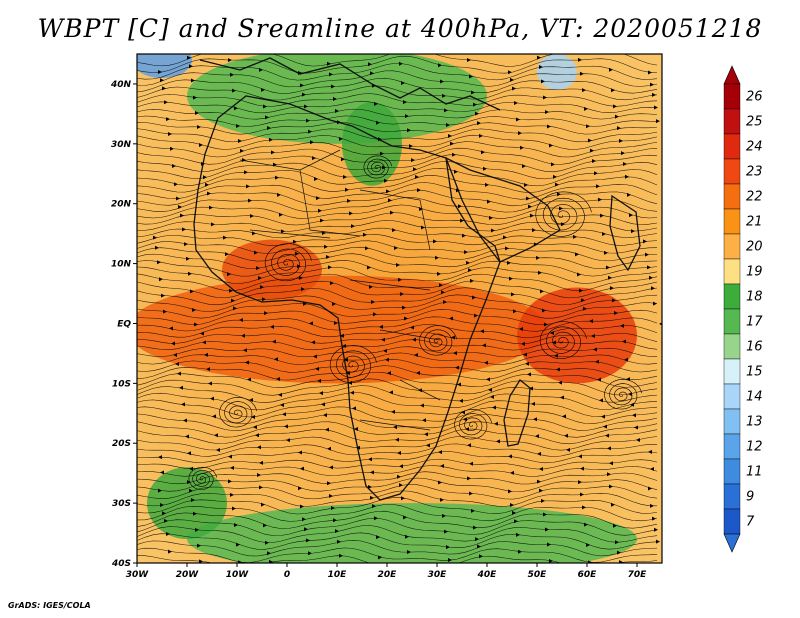  I want to click on colorbar: 26 25 24 23 22 21 20 19 18 17 16 15 14 13 12 11 9 7, so click(743, 309).